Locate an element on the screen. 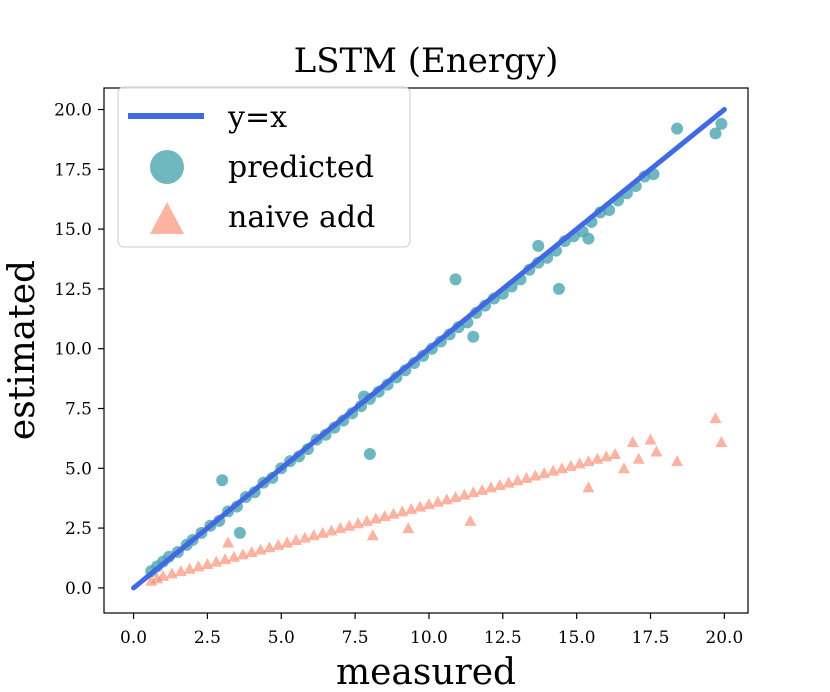 Image resolution: width=830 pixels, height=692 pixels. y-axis-label: estimated is located at coordinates (22, 350).